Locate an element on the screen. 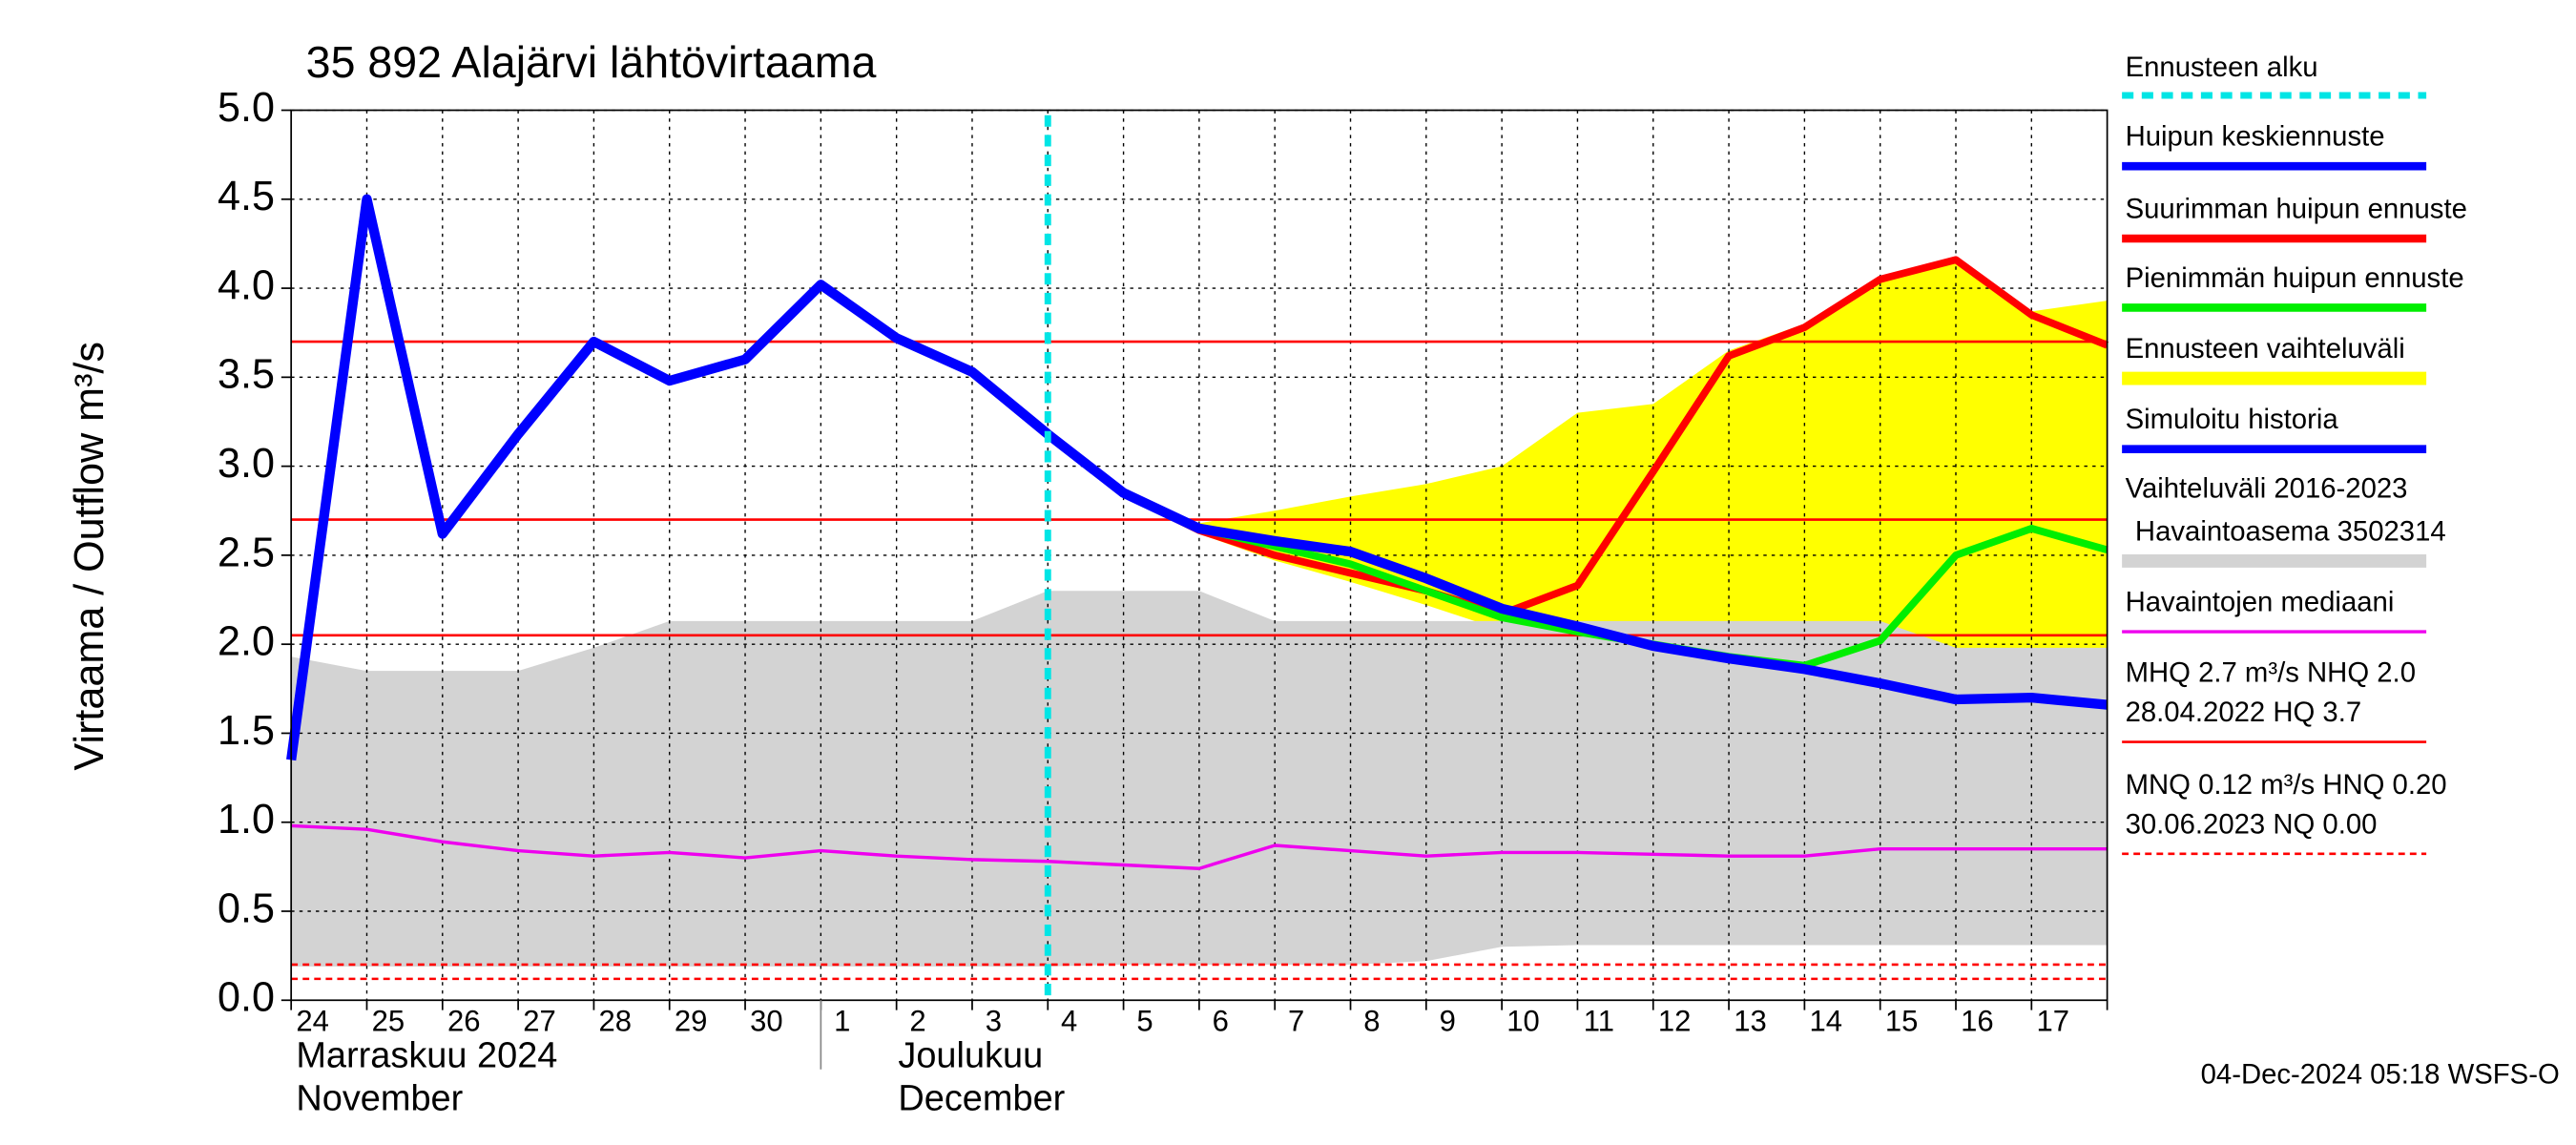 The height and width of the screenshot is (1145, 2576). x-tick-label: 8 is located at coordinates (1371, 1022).